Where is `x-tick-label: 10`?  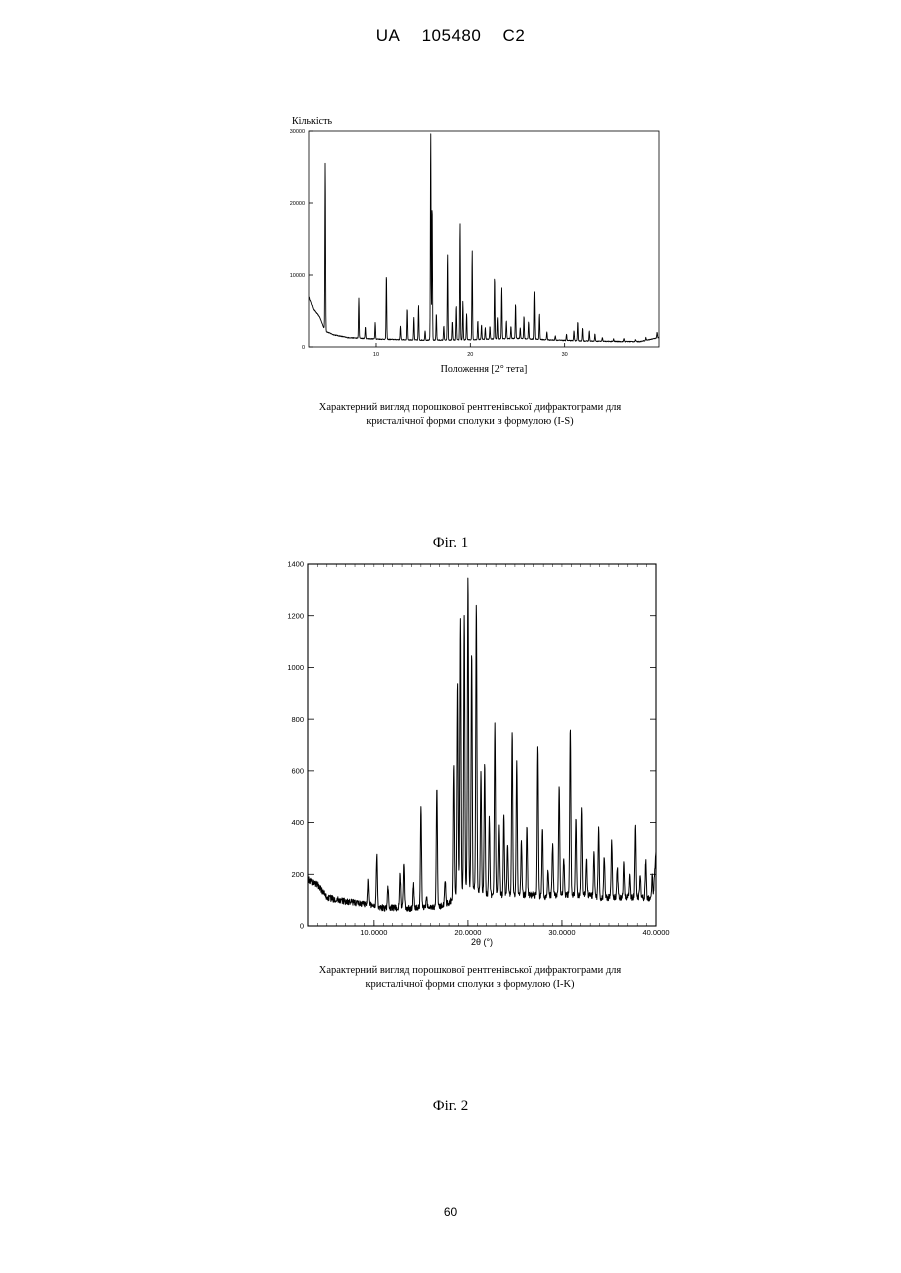
x-tick-label: 10 is located at coordinates (376, 355).